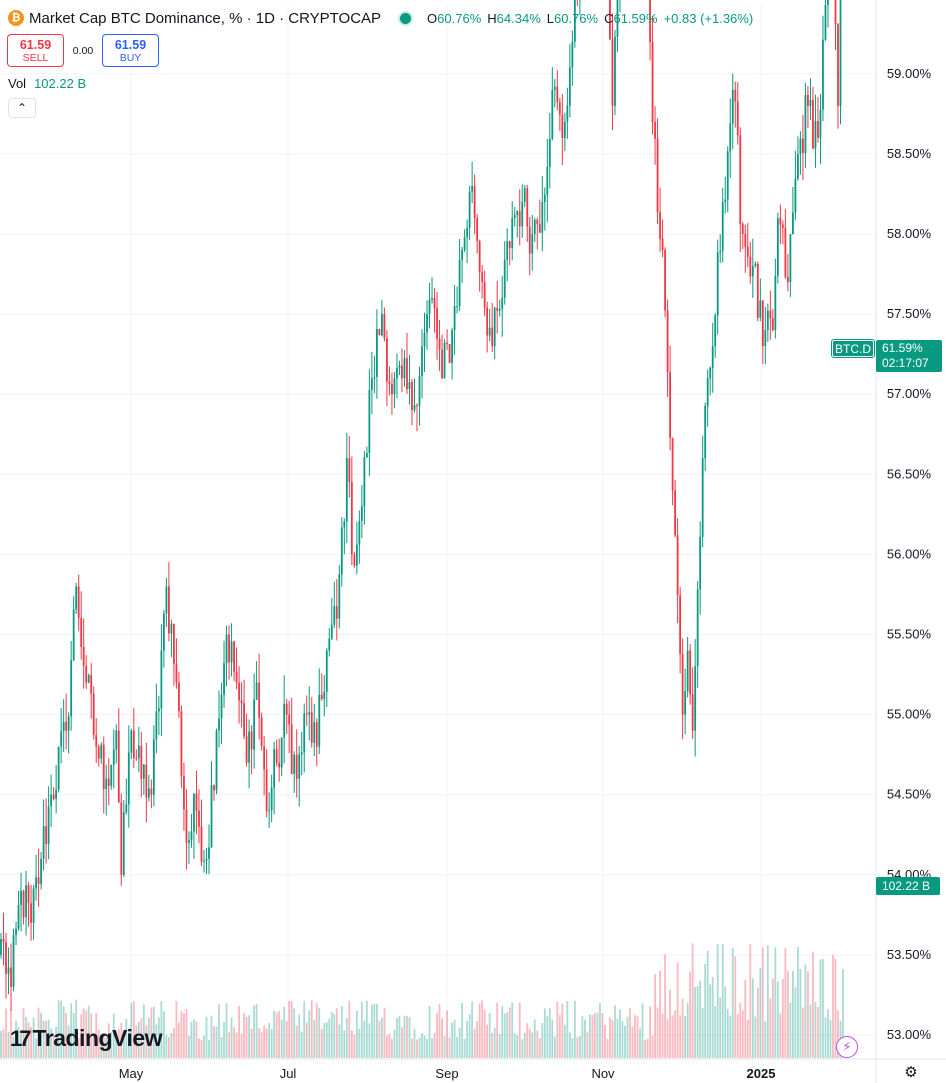 The height and width of the screenshot is (1083, 946). What do you see at coordinates (909, 1034) in the screenshot?
I see `y-tick-label: 53.00%` at bounding box center [909, 1034].